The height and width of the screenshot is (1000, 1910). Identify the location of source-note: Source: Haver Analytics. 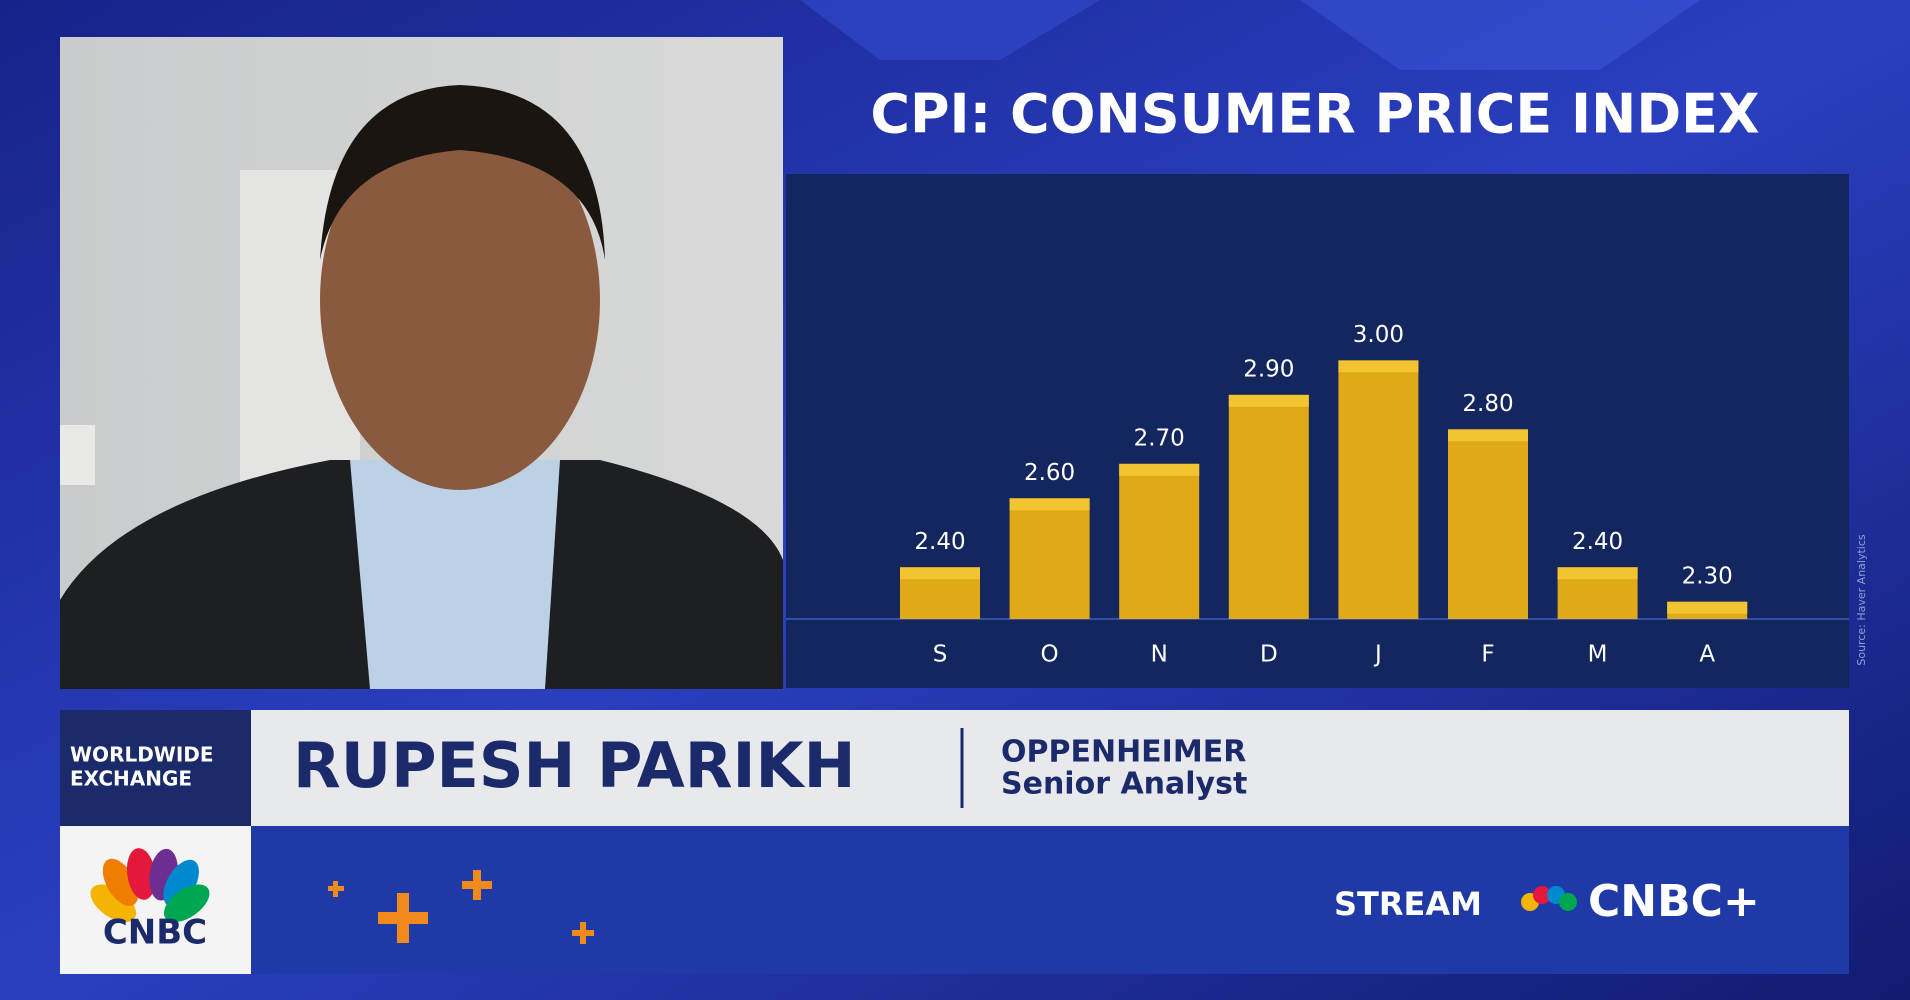
(1861, 600).